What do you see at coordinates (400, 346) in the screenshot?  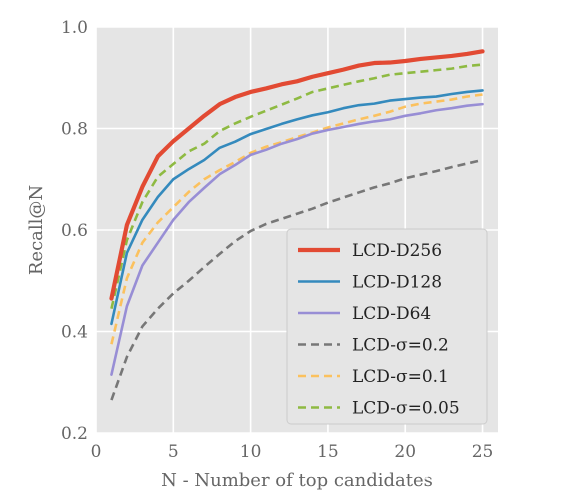 I see `legend-label-3: LCD-σ=0.2` at bounding box center [400, 346].